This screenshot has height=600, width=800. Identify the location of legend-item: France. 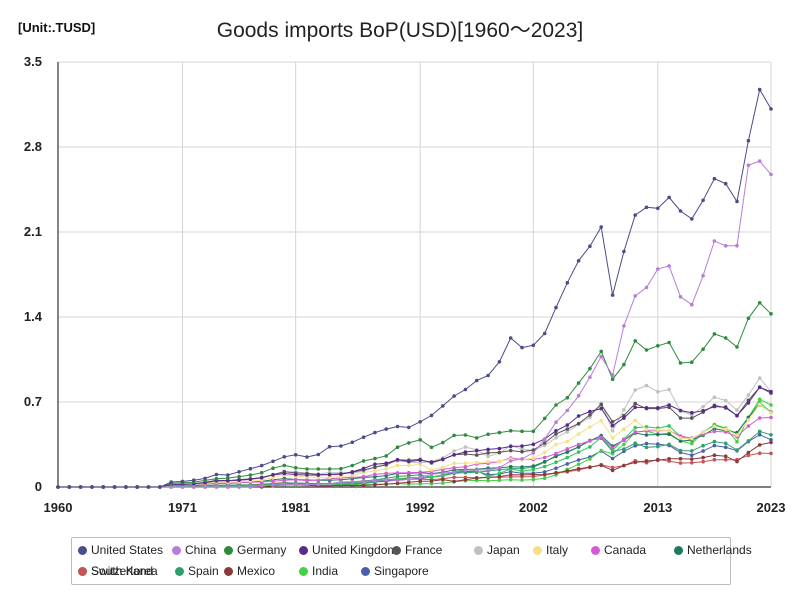
(417, 550).